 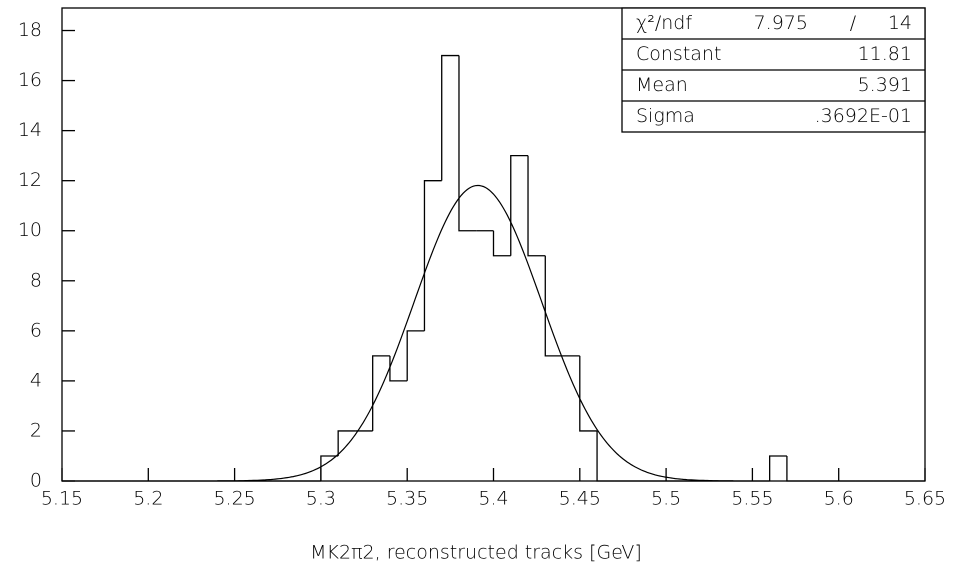 I want to click on stats-label: χ²/ndf, so click(x=664, y=23).